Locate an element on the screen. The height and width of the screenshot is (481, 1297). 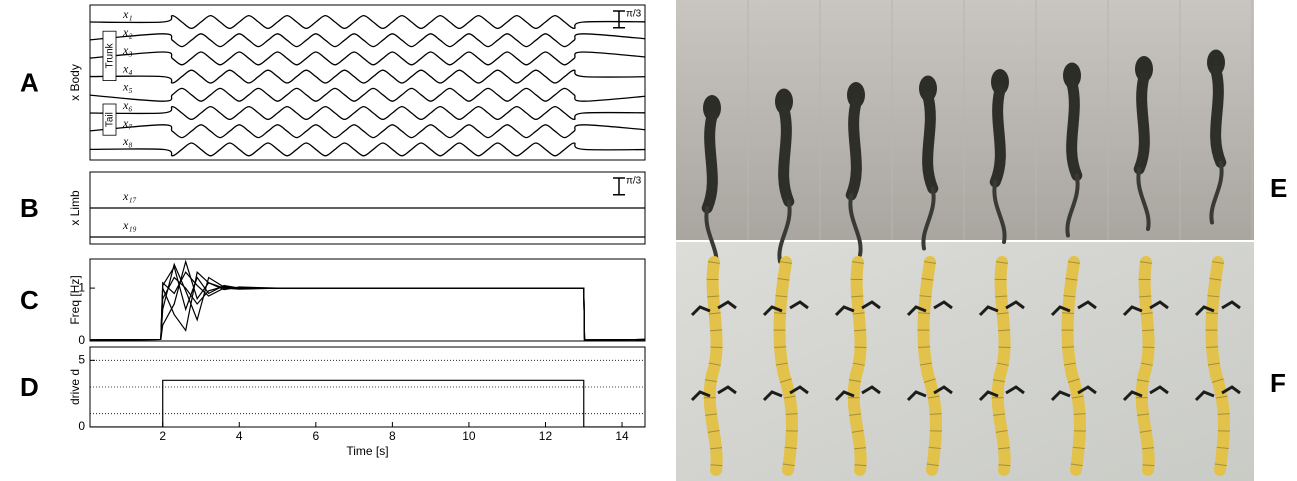
trace-label: x₇ is located at coordinates (127, 123).